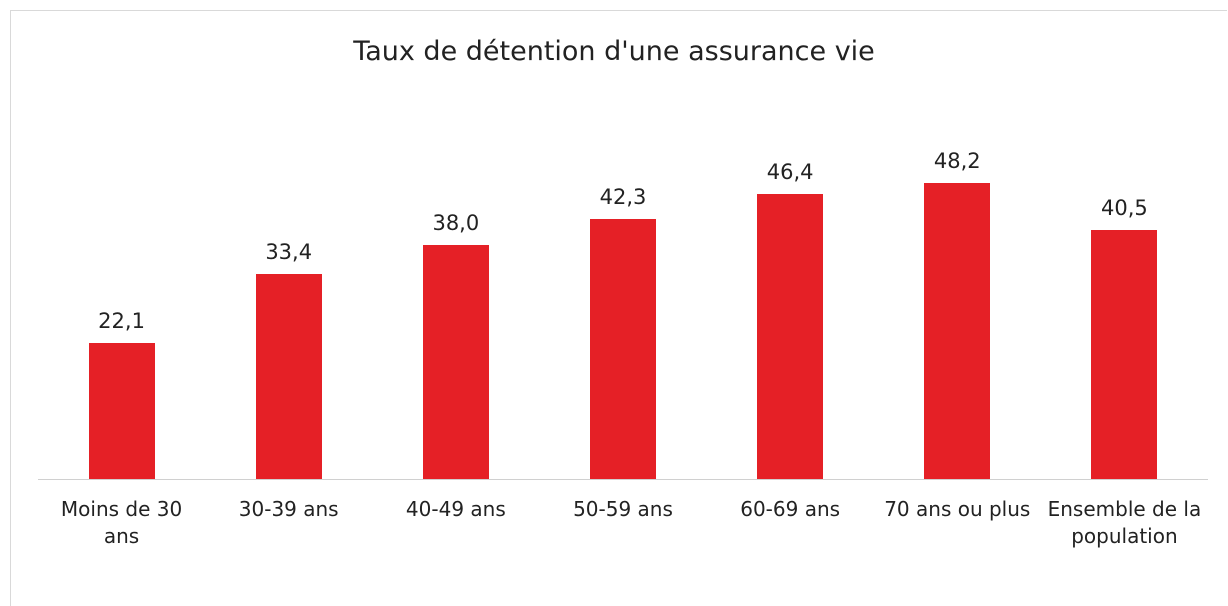 This screenshot has height=606, width=1228. I want to click on x-tick-label: Ensemble de la population, so click(1124, 522).